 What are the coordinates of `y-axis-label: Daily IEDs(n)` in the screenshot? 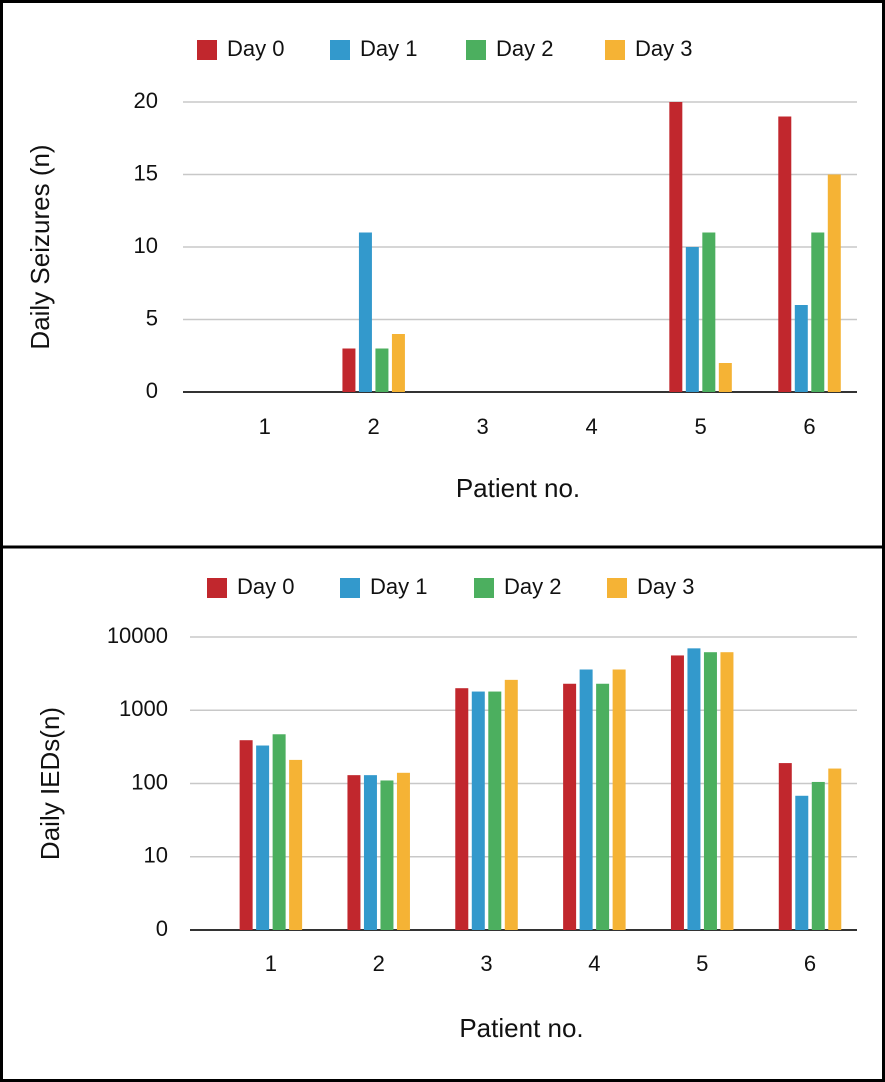 It's located at (50, 783).